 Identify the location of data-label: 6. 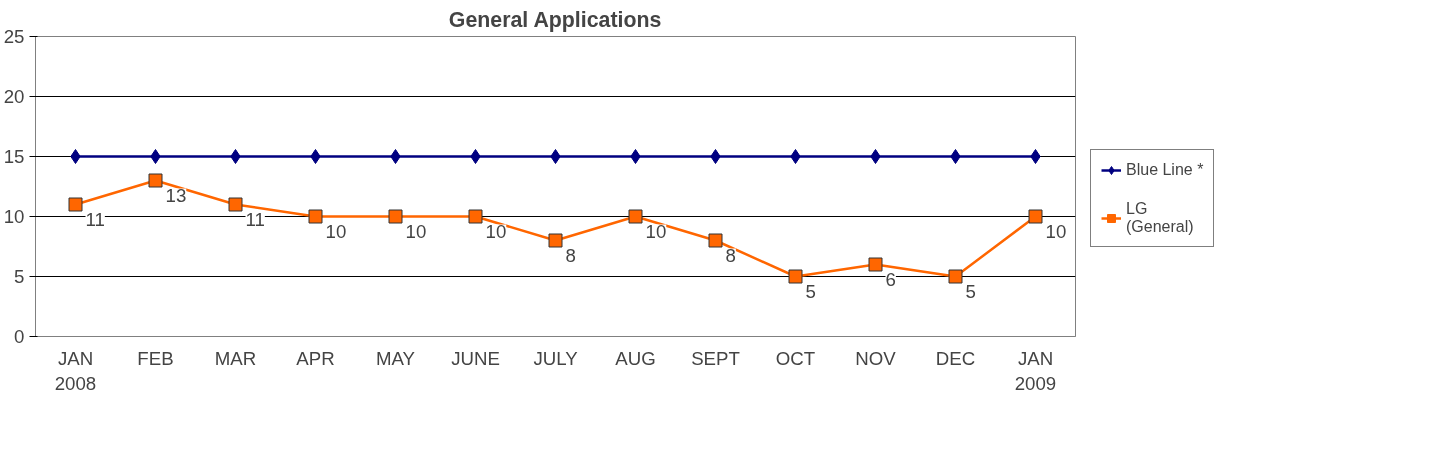
(890, 279).